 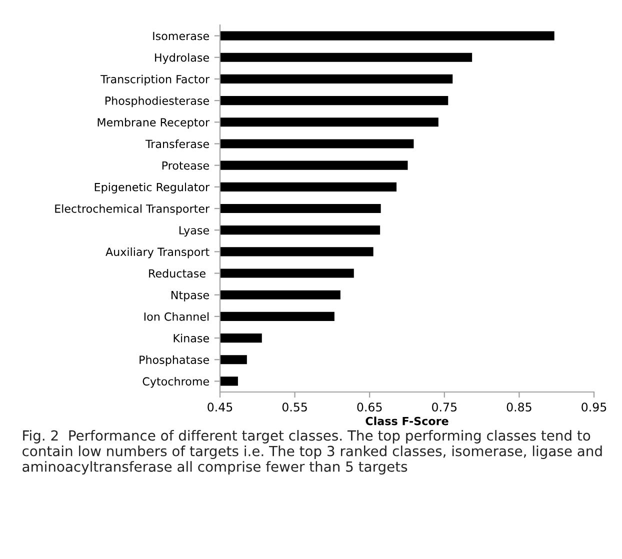 I want to click on y-tick-label: Ion Channel, so click(x=176, y=316).